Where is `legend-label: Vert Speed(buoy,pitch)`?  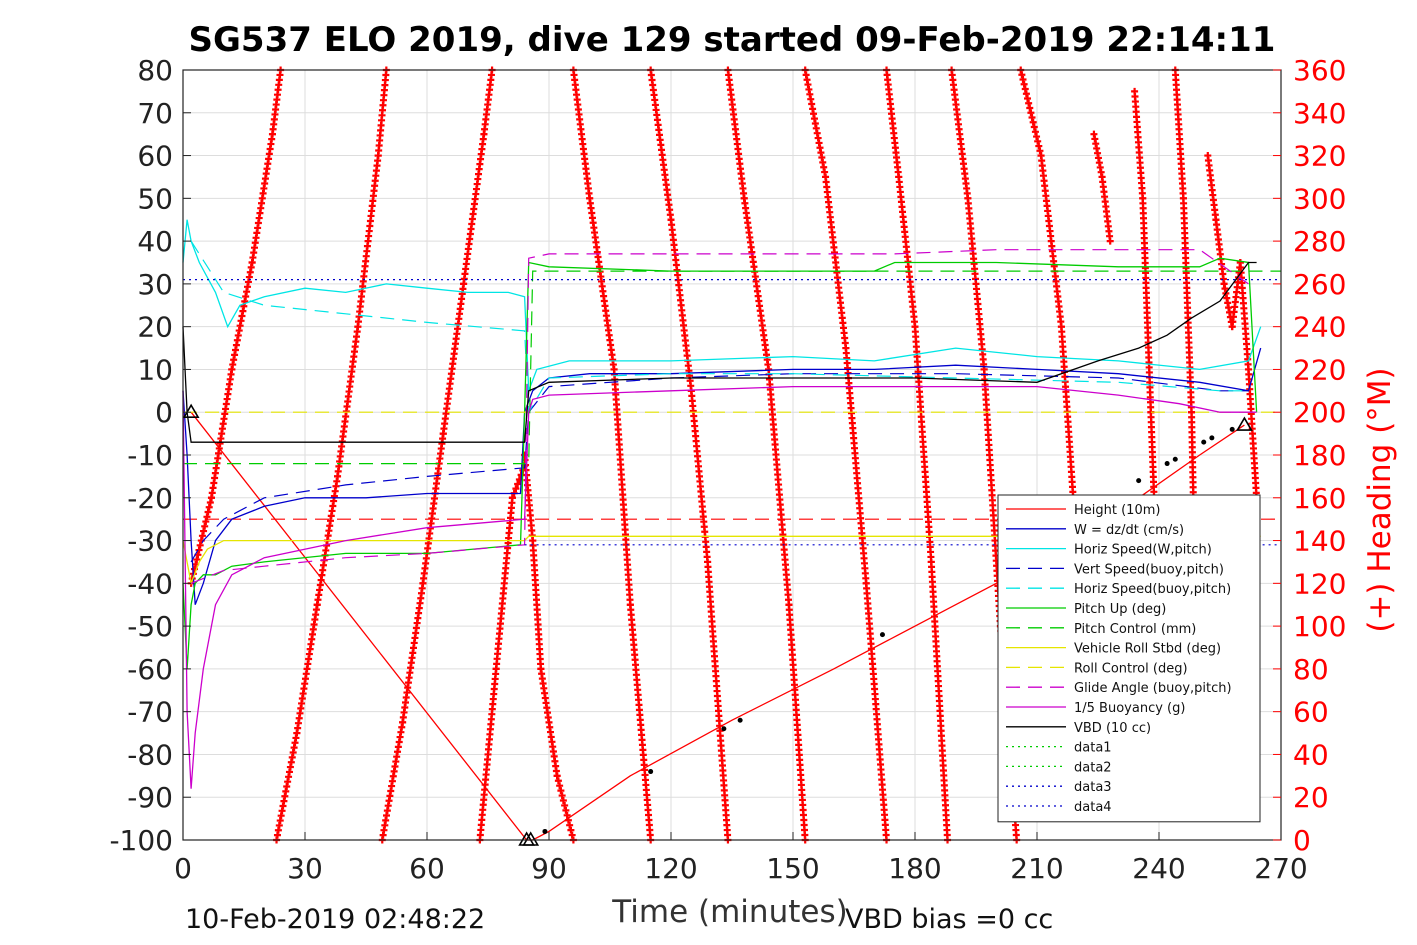 legend-label: Vert Speed(buoy,pitch) is located at coordinates (1149, 569).